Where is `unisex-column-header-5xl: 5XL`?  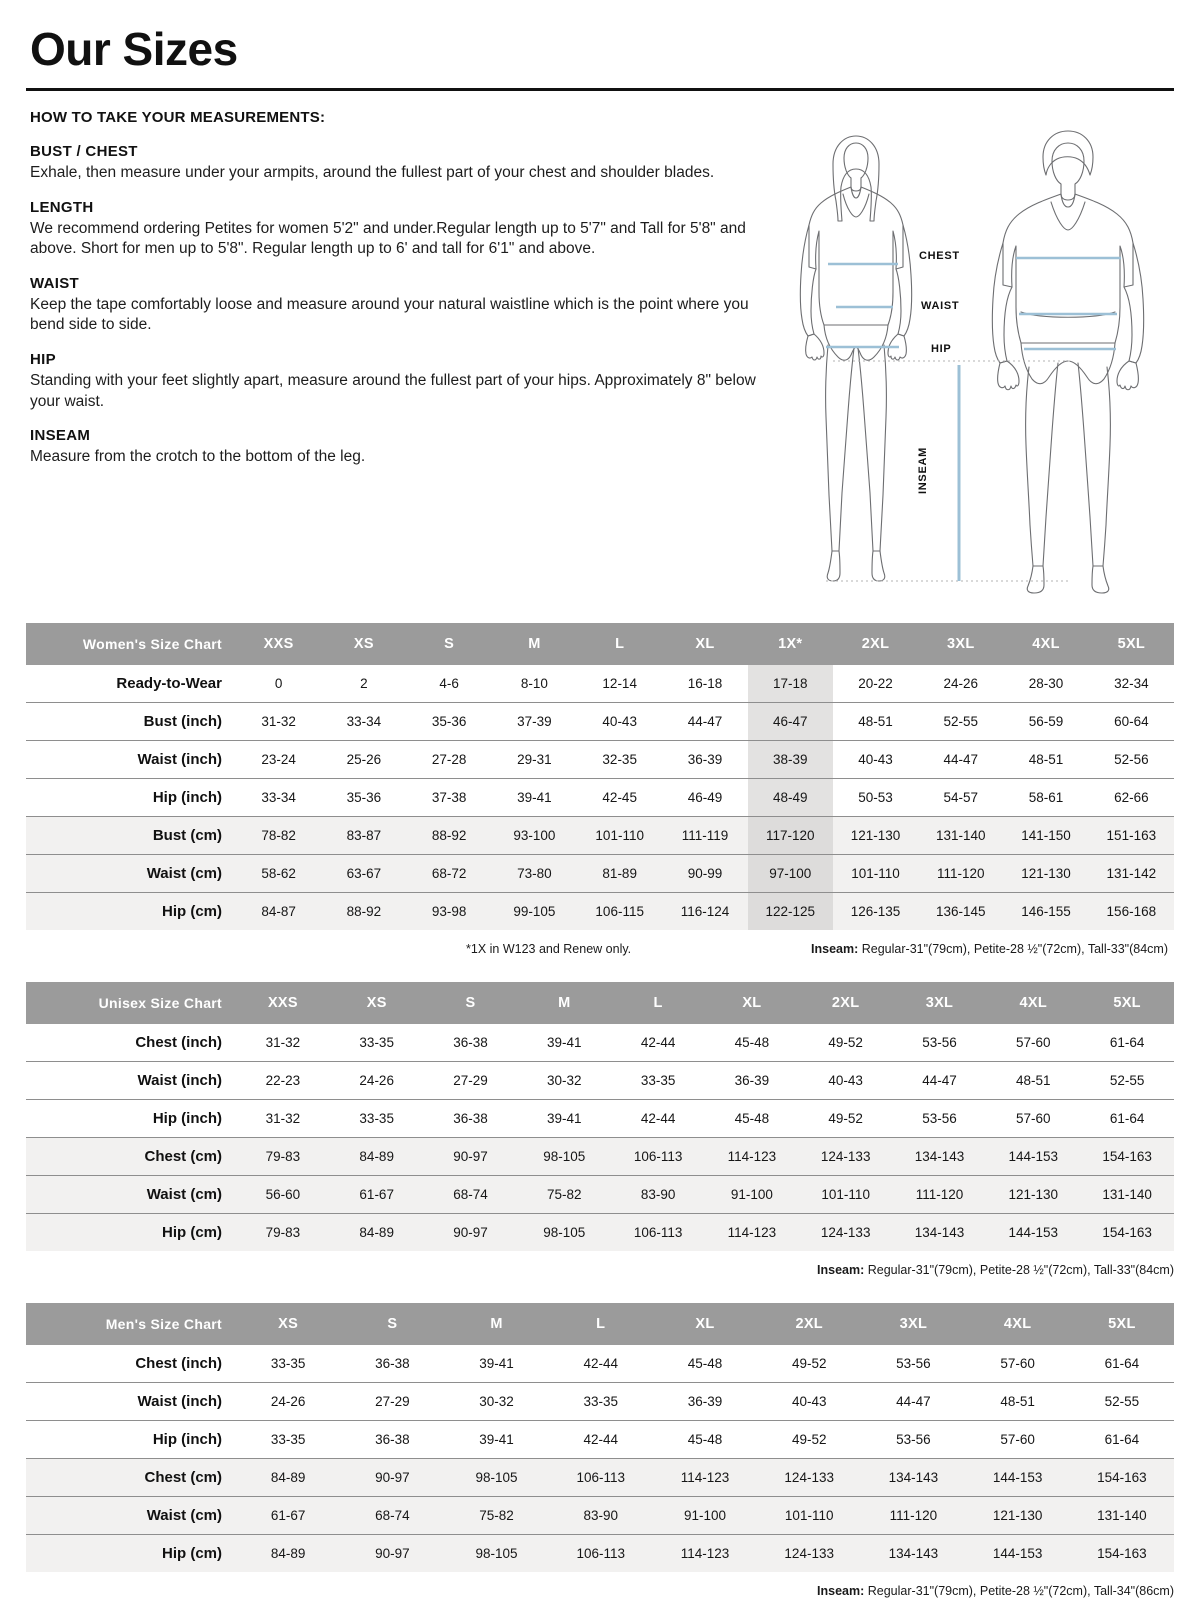 unisex-column-header-5xl: 5XL is located at coordinates (1127, 1003).